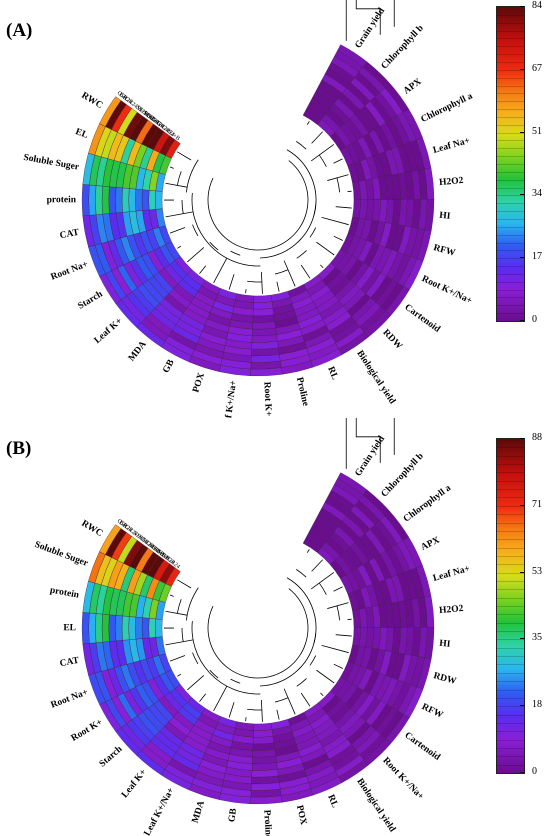 Image resolution: width=550 pixels, height=836 pixels. Describe the element at coordinates (69, 234) in the screenshot. I see `row-label: CAT` at that location.